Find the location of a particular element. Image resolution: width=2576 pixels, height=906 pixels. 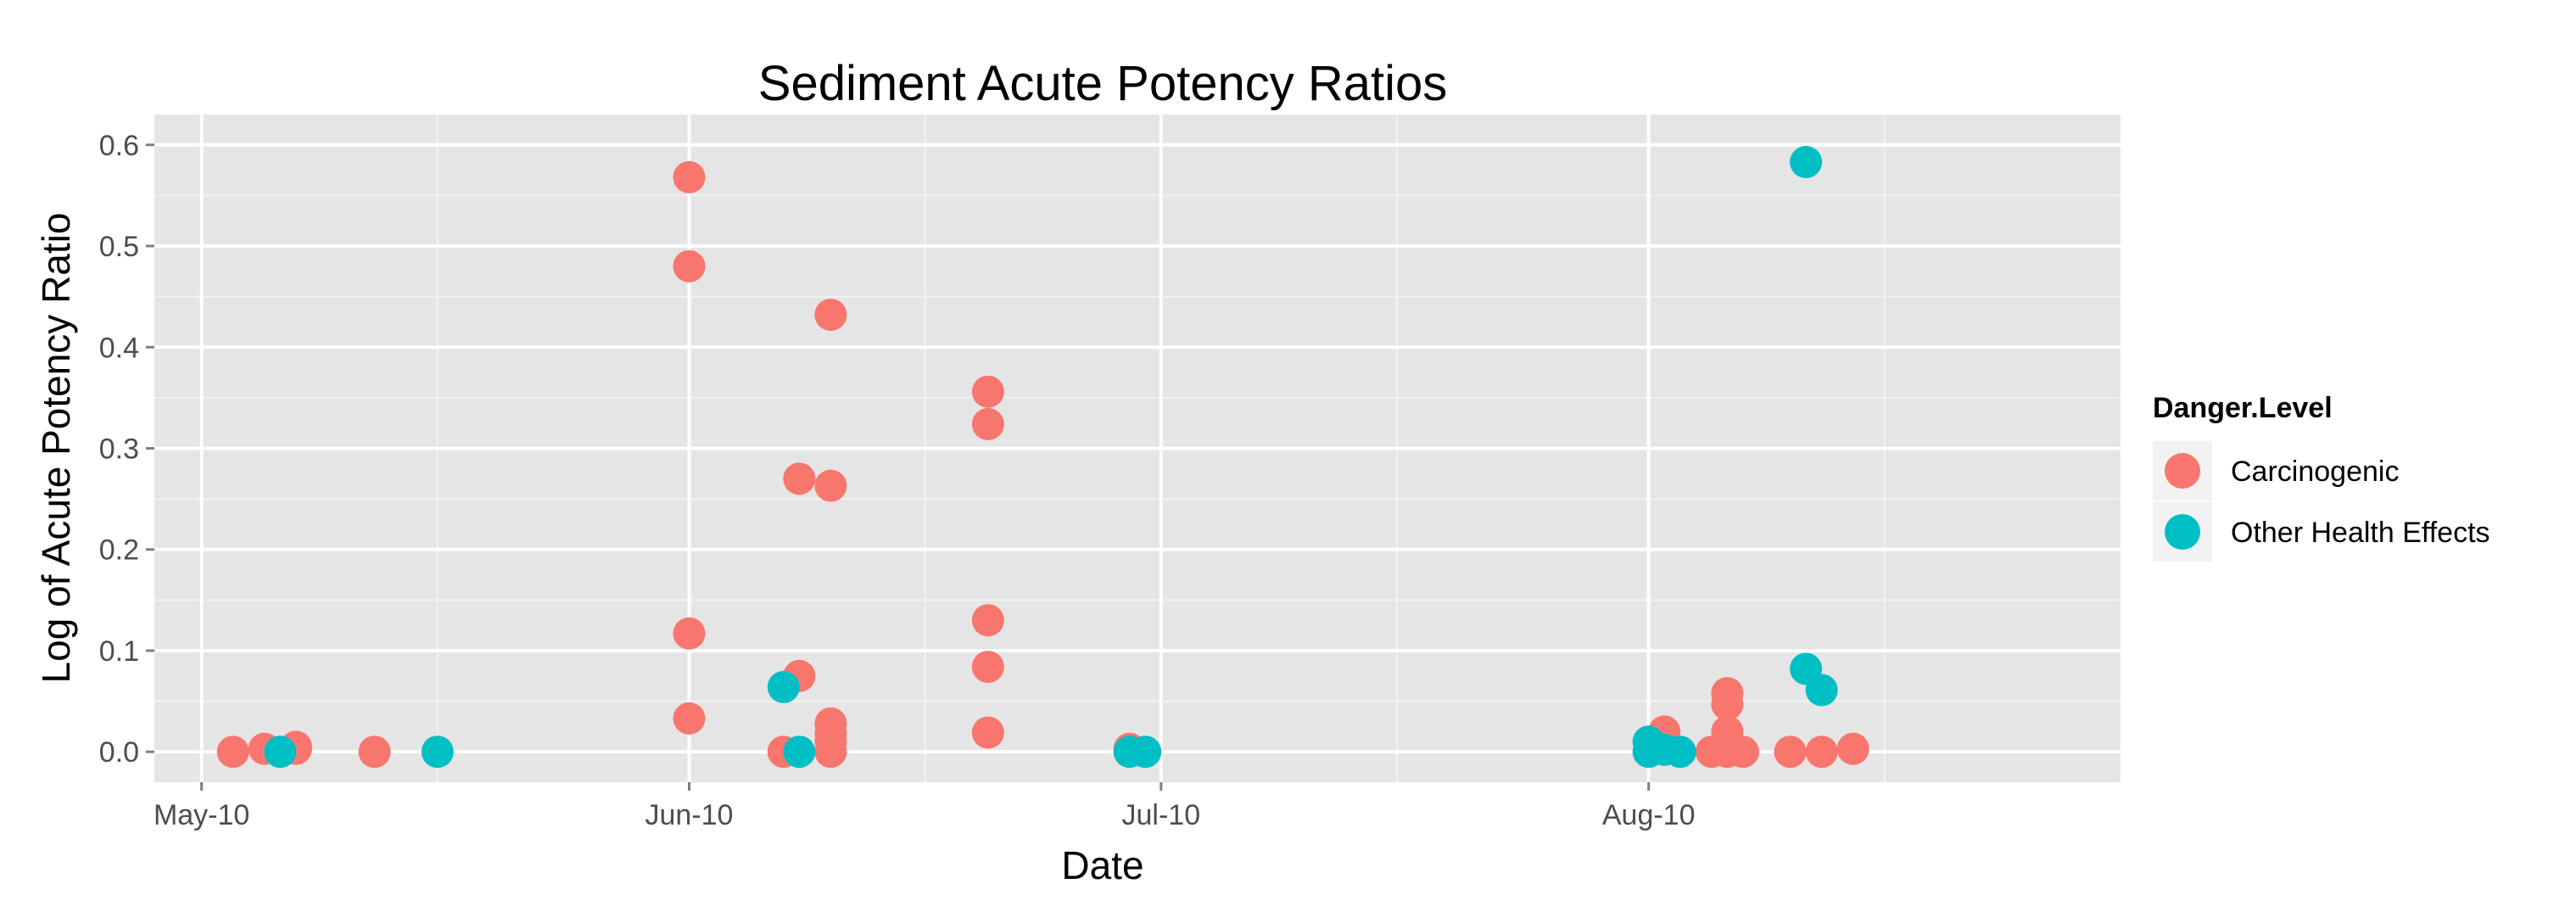

legend-item-carcinogenic: Carcinogenic is located at coordinates (2276, 471).